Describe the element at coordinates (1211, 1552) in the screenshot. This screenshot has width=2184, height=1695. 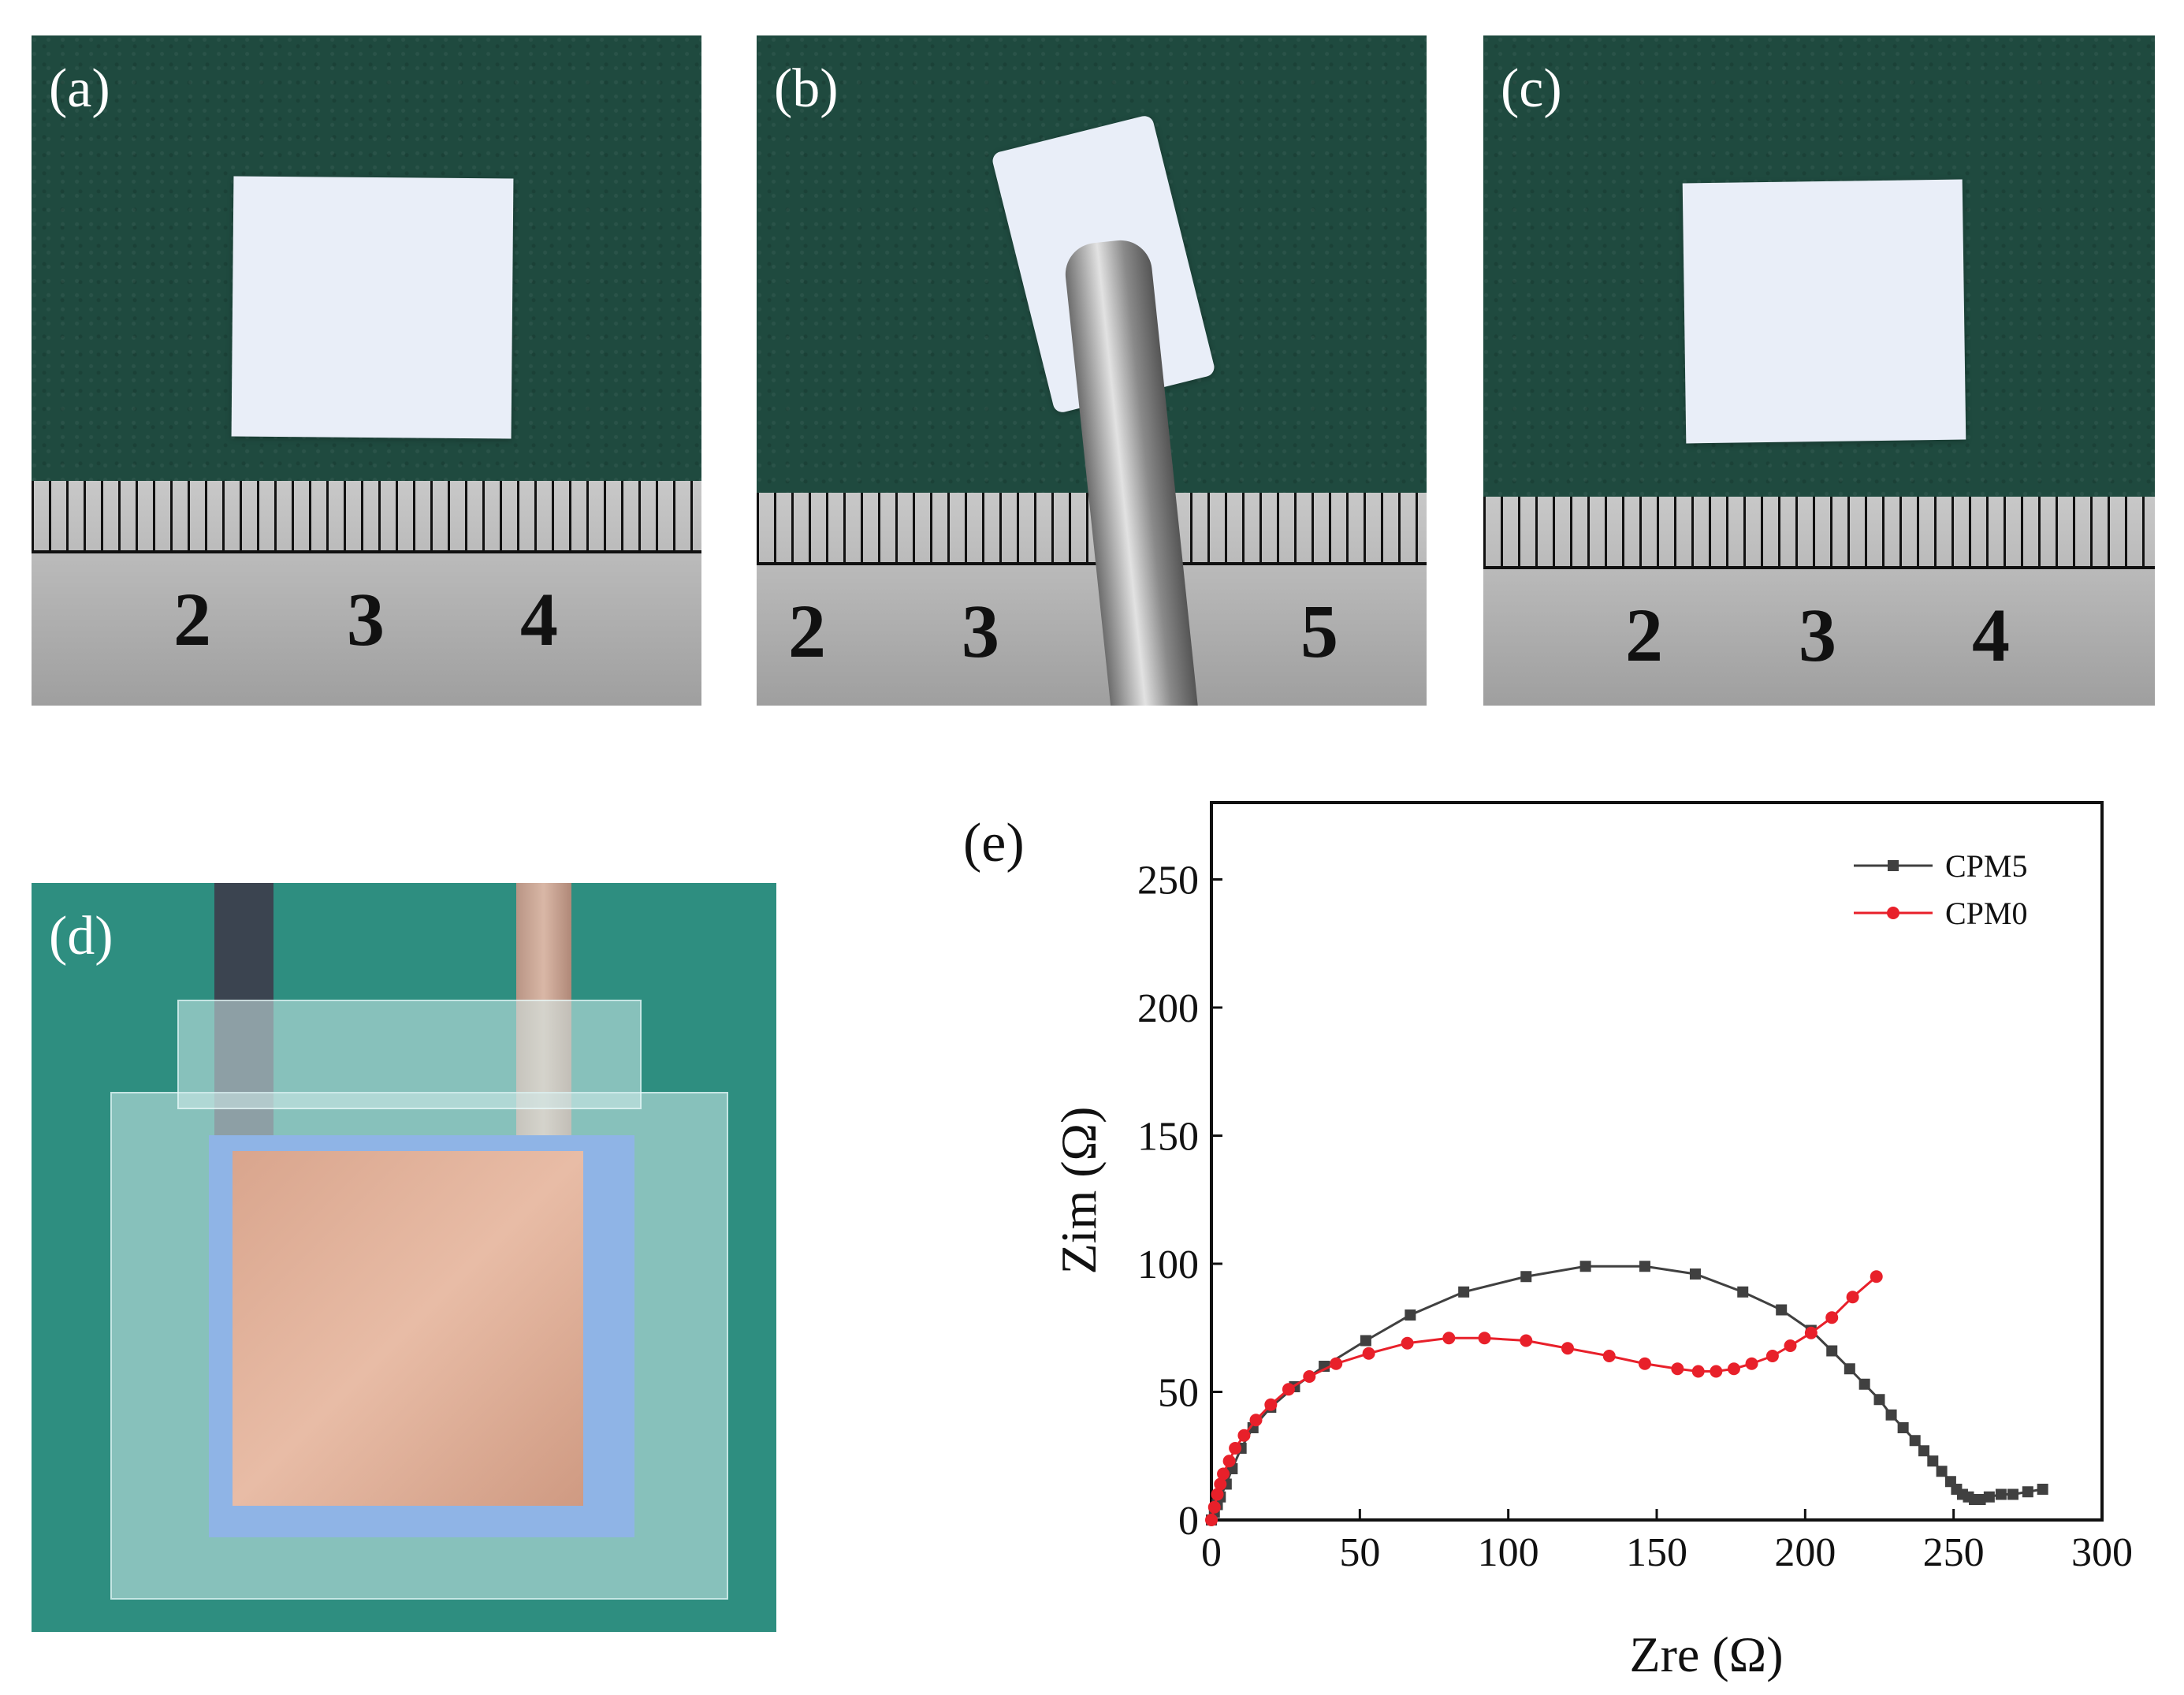
I see `x-tick-label: 0` at that location.